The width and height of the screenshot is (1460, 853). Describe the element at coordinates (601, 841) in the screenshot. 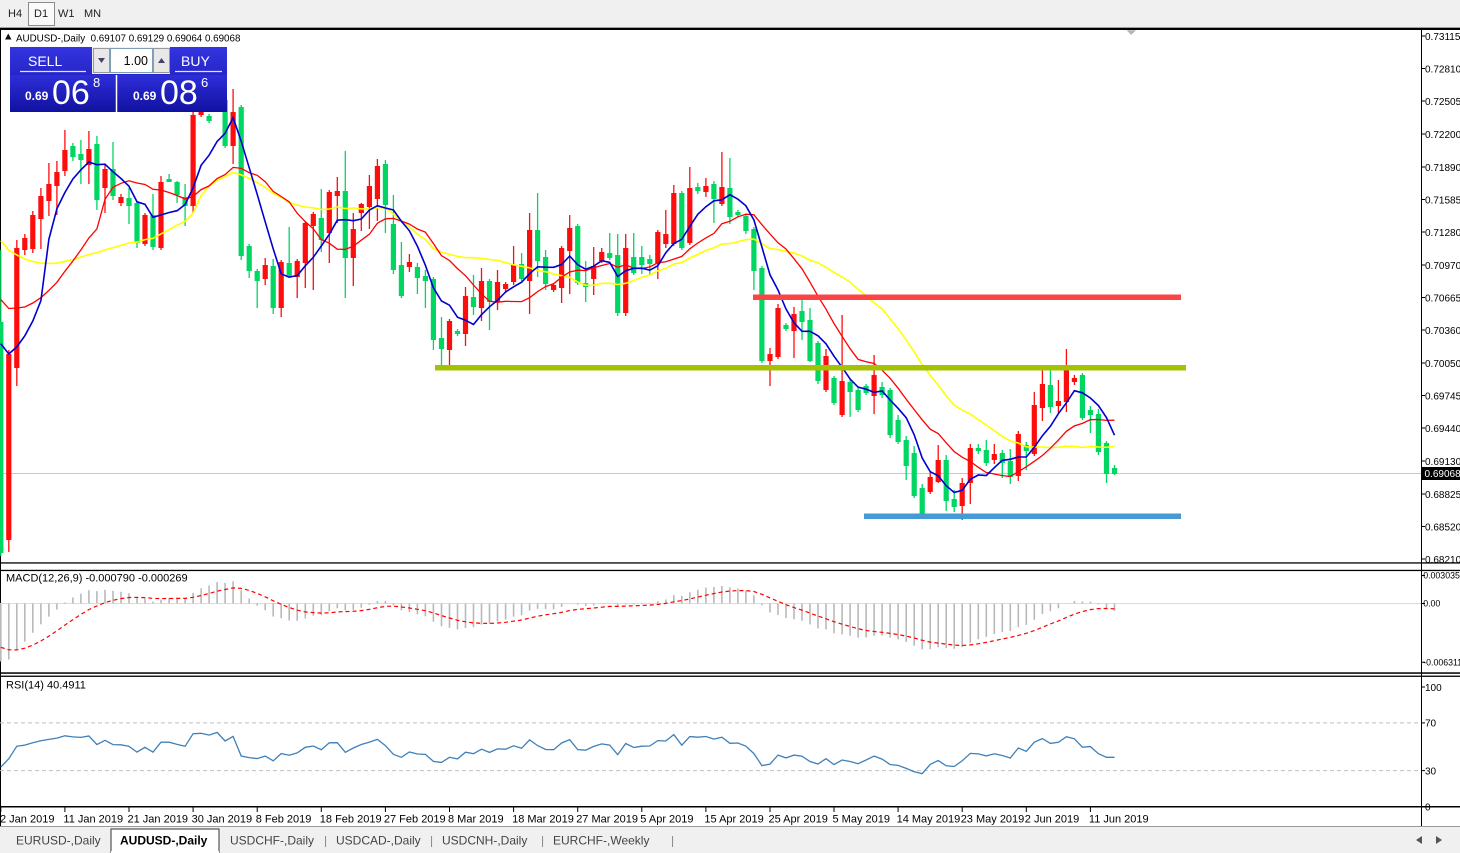

I see `svg-text: EURCHF-,Weekly` at that location.